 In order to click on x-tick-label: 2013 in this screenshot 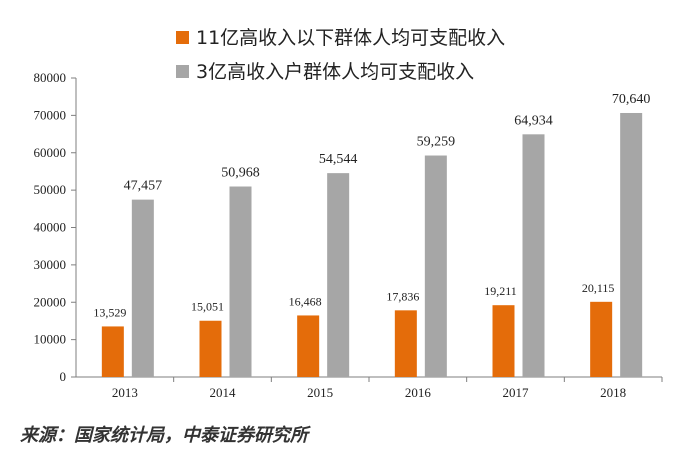, I will do `click(125, 392)`.